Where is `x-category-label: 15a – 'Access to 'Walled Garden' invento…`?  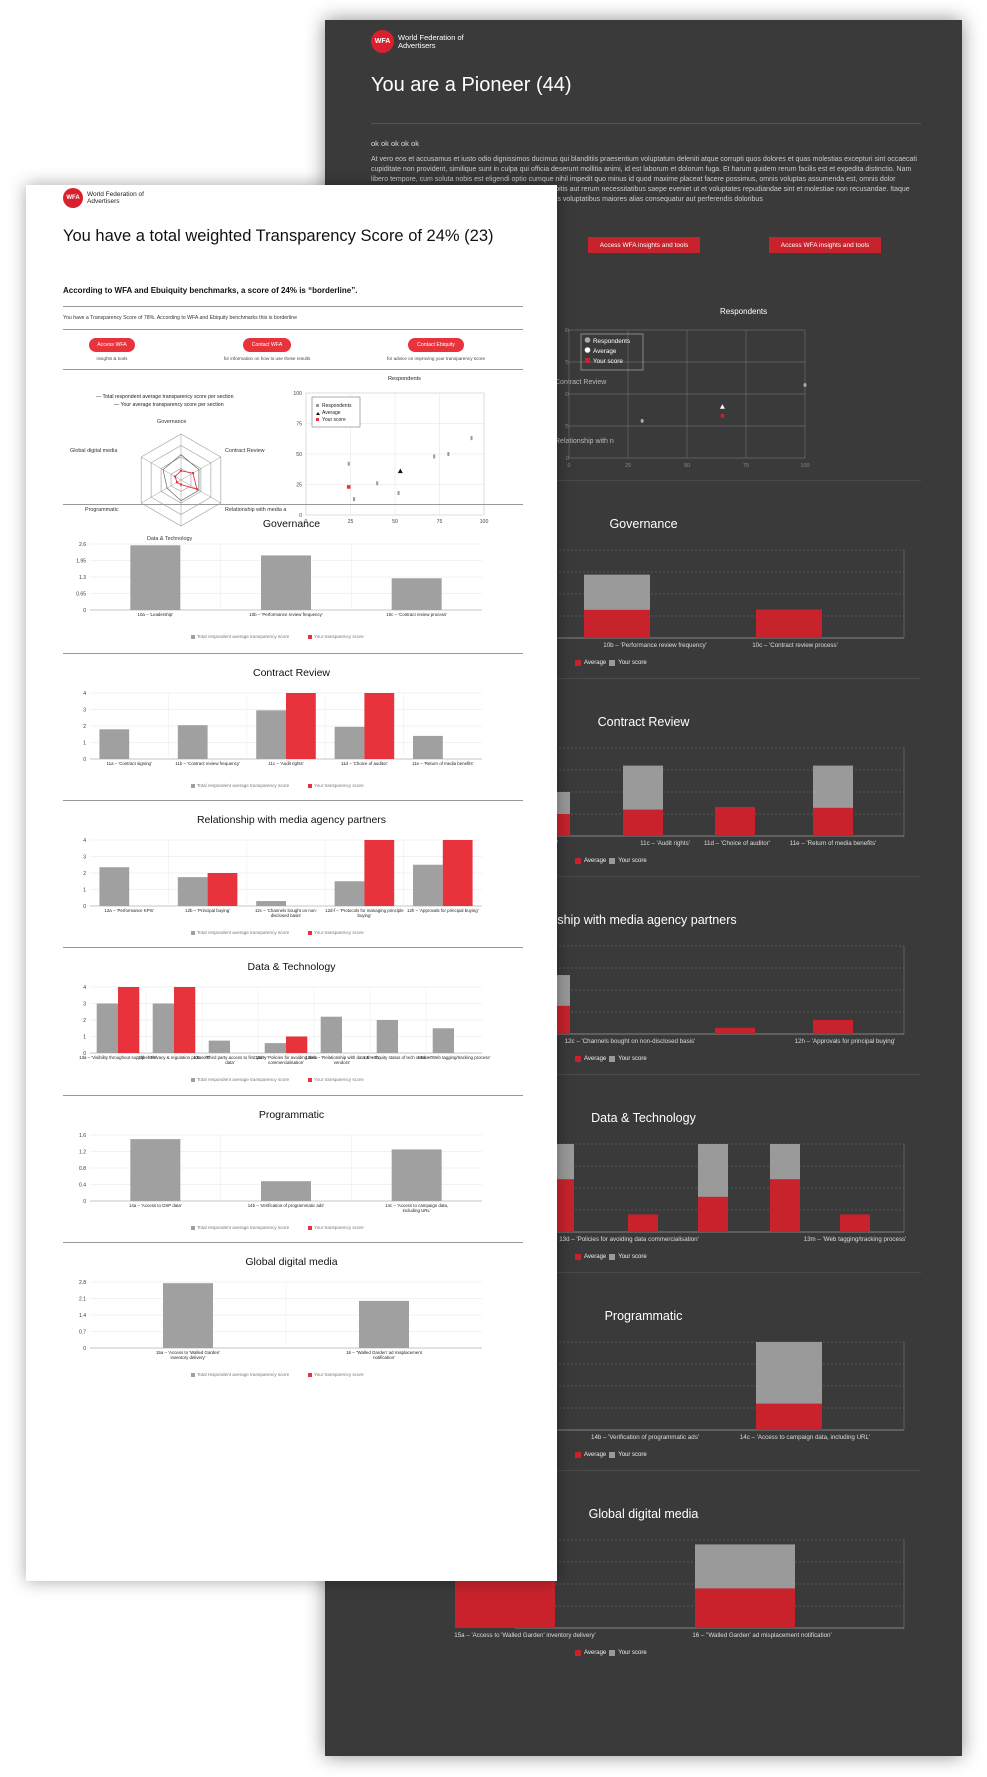
x-category-label: 15a – 'Access to 'Walled Garden' invento… is located at coordinates (188, 1355).